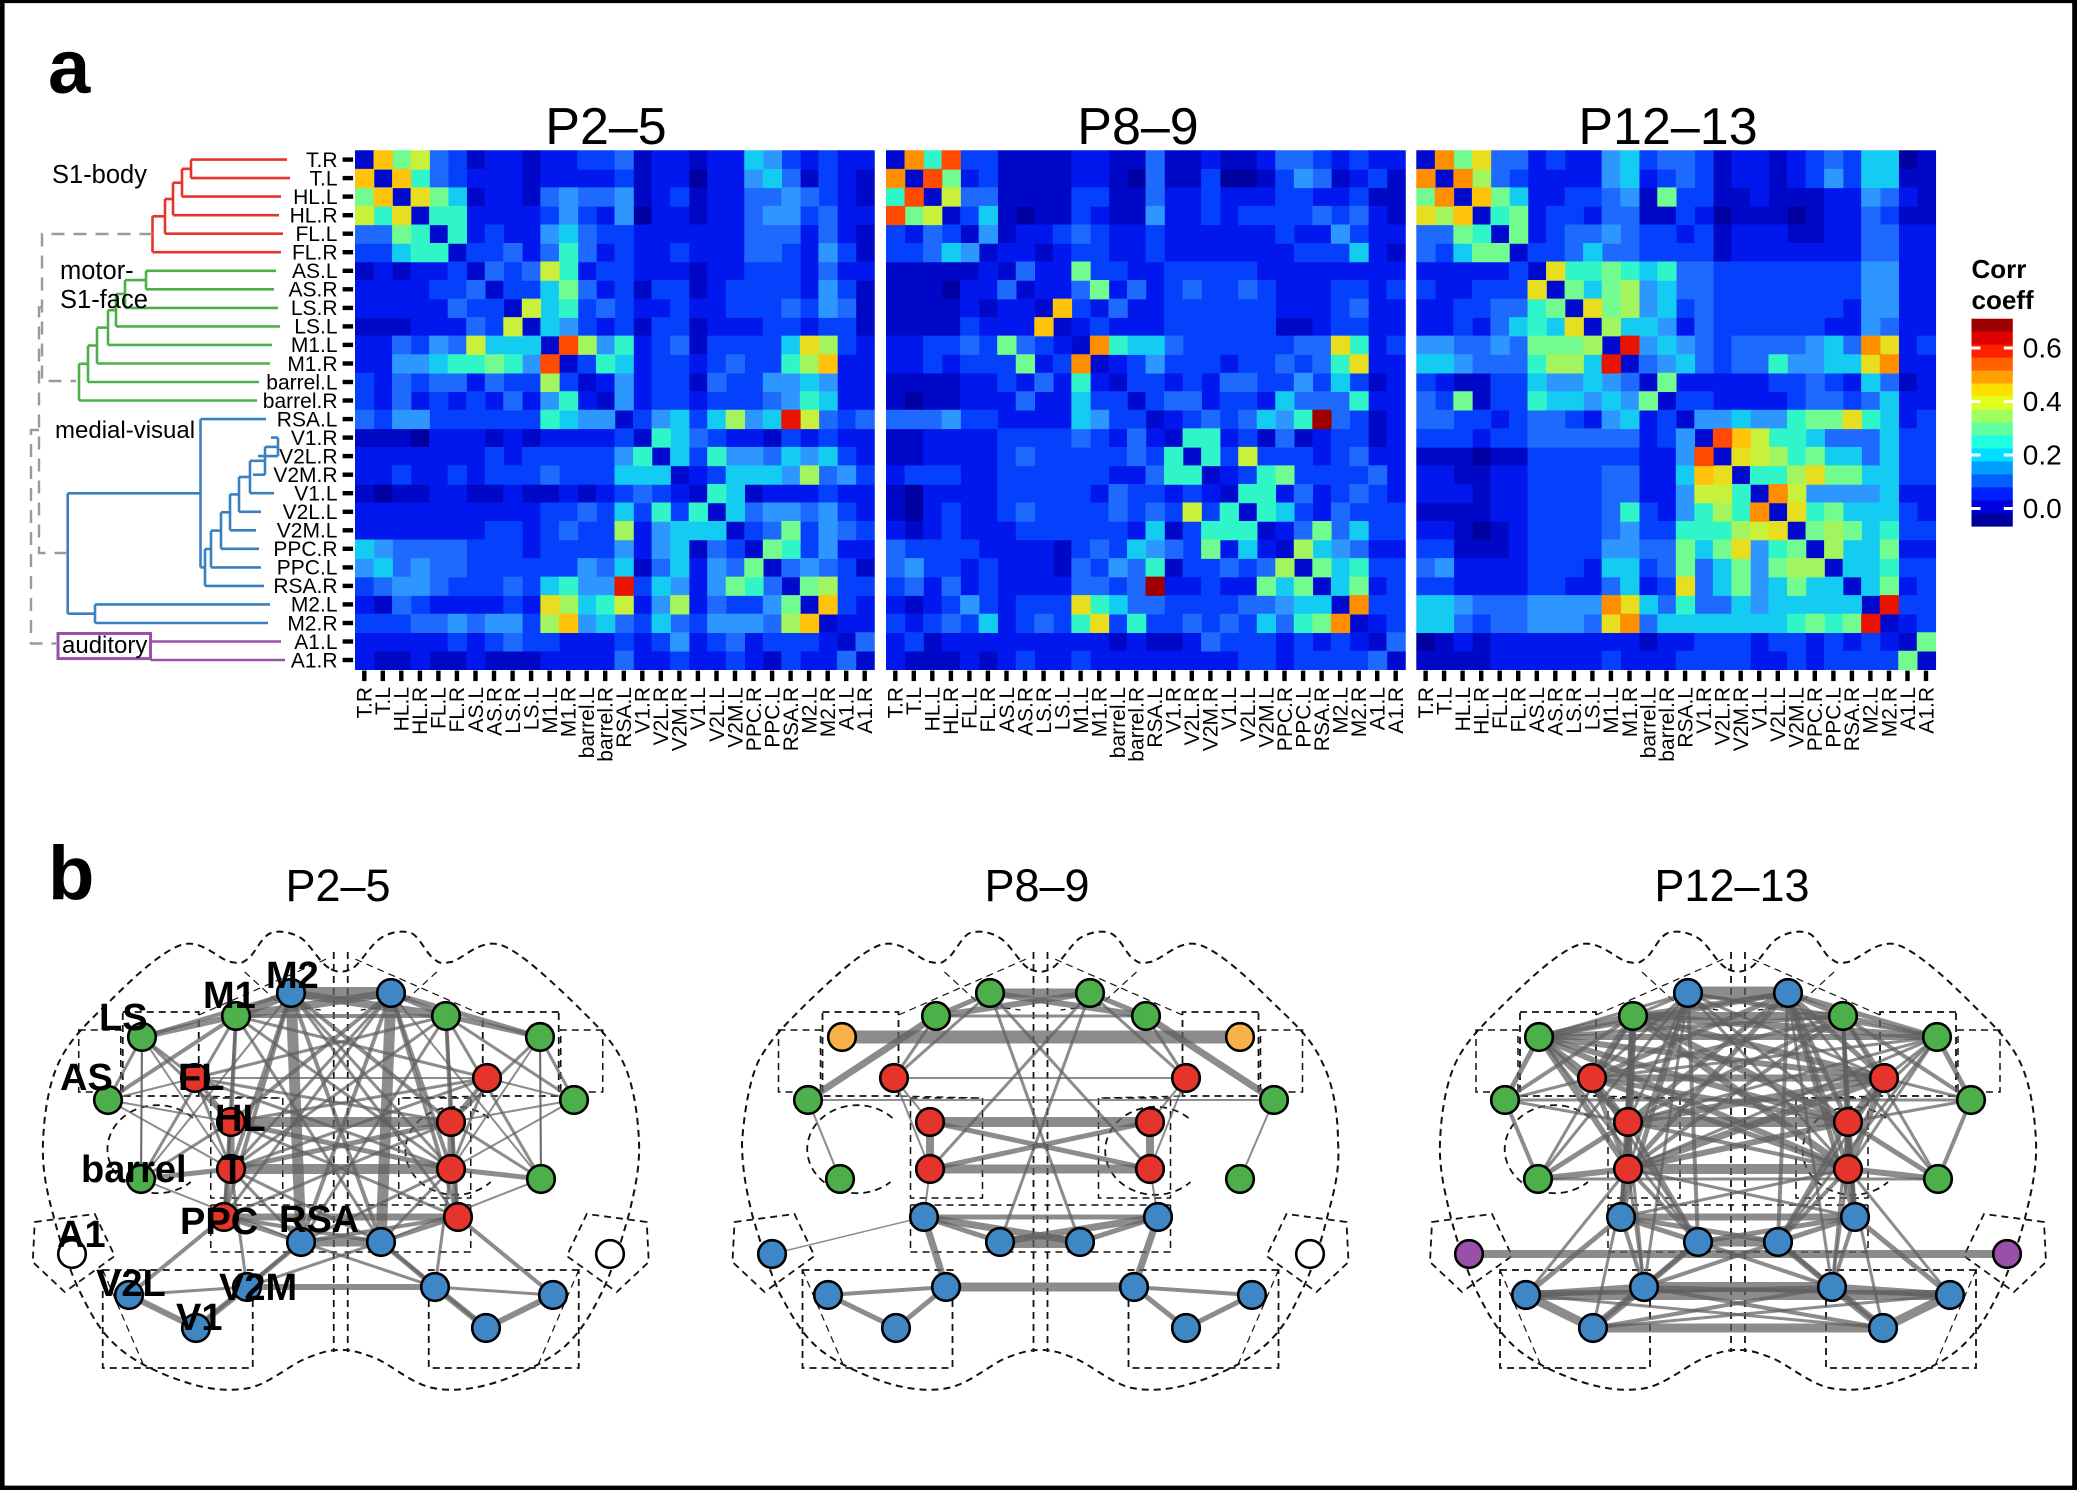 This screenshot has height=1495, width=2077. I want to click on svg-text: barrel, so click(134, 1170).